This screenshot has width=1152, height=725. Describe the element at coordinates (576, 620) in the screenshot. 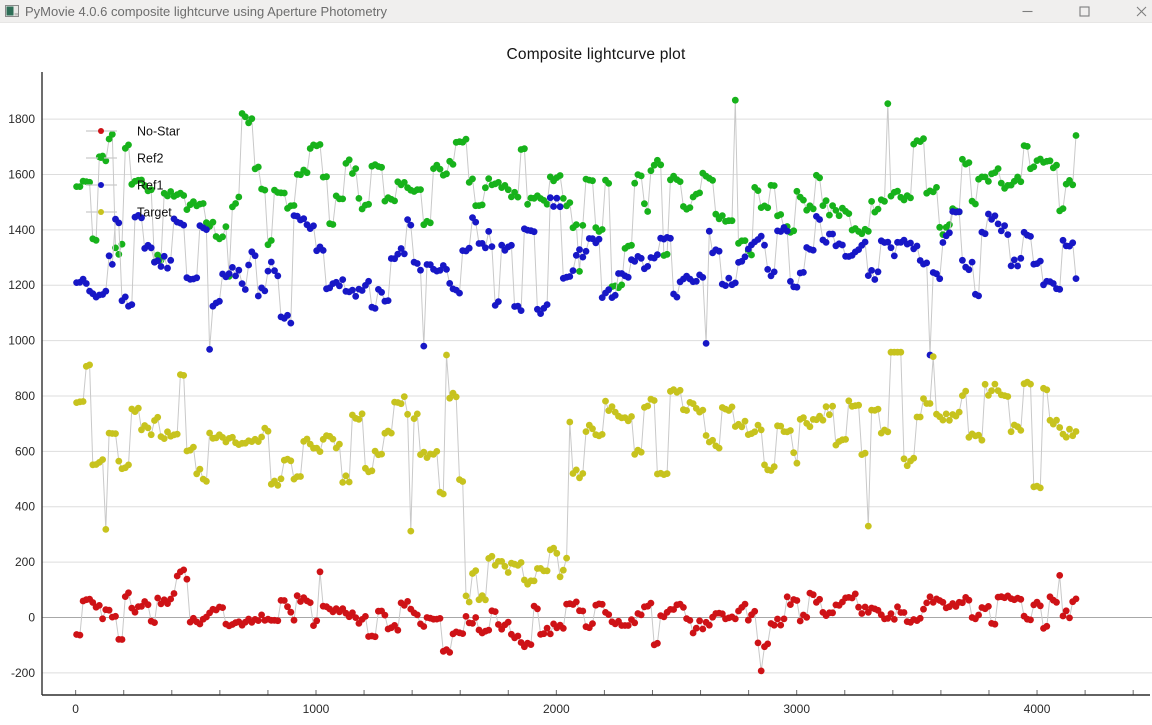

I see `series-no-star` at that location.